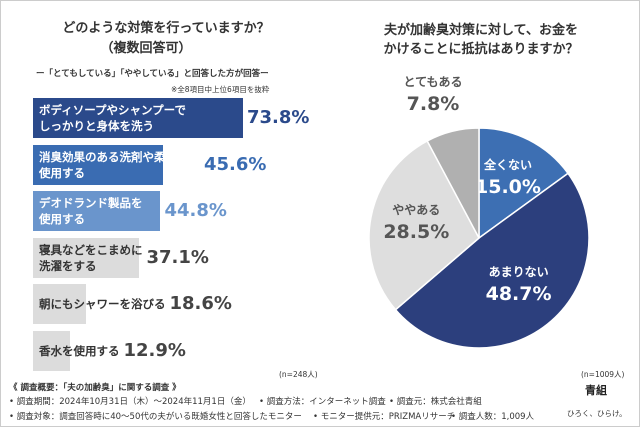 The width and height of the screenshot is (640, 427). Describe the element at coordinates (416, 232) in the screenshot. I see `slice-value: 28.5%` at that location.